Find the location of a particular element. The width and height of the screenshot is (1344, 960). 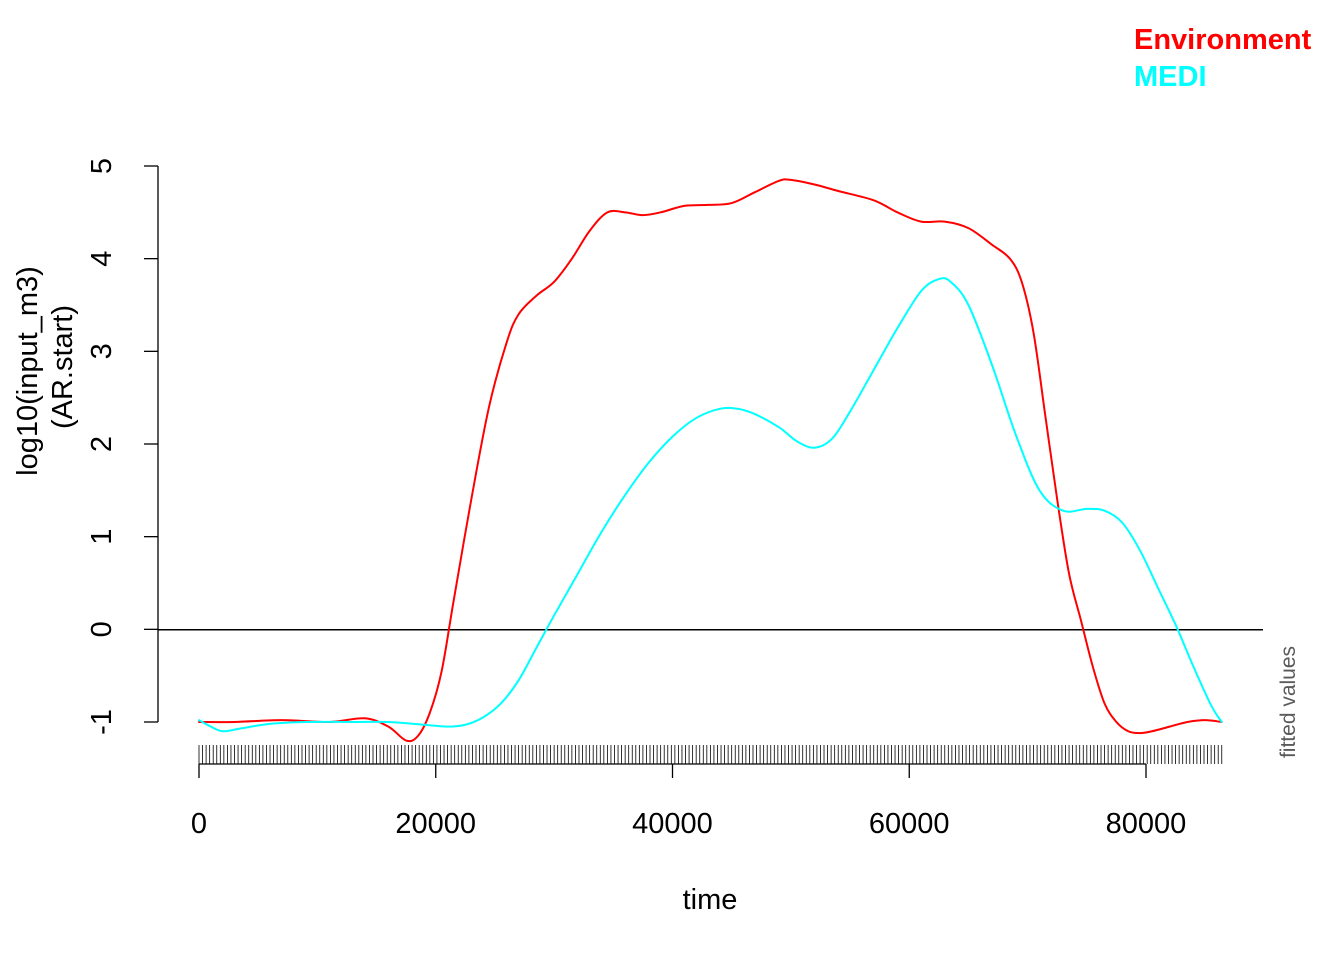

x-axis-ticks: 0 20000 40000 60000 80000 is located at coordinates (688, 802).